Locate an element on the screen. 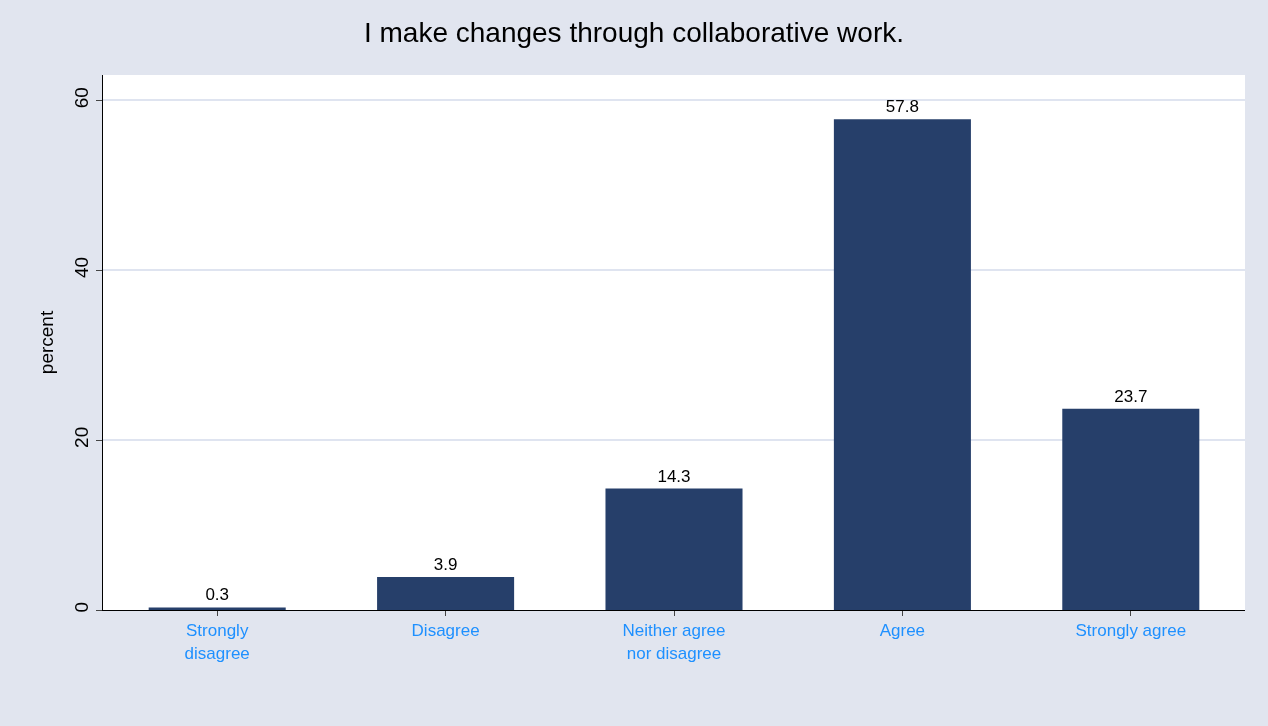 This screenshot has height=726, width=1268. y-tick-label: 0 is located at coordinates (82, 607).